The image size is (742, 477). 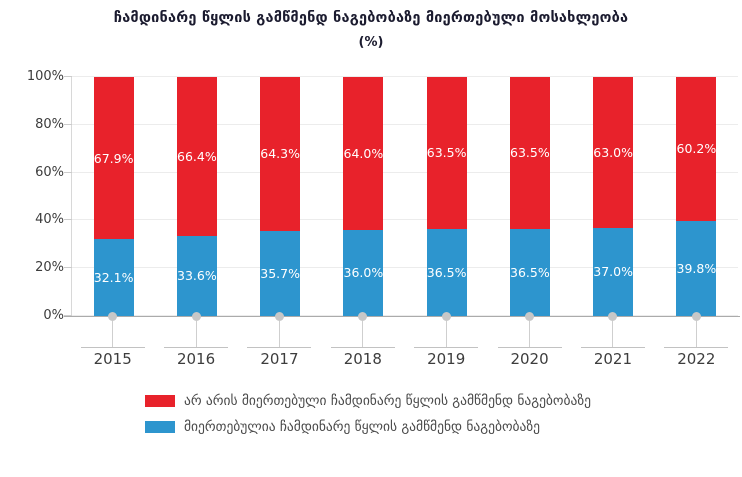 I want to click on bar-value-label: 39.8%, so click(x=696, y=268).